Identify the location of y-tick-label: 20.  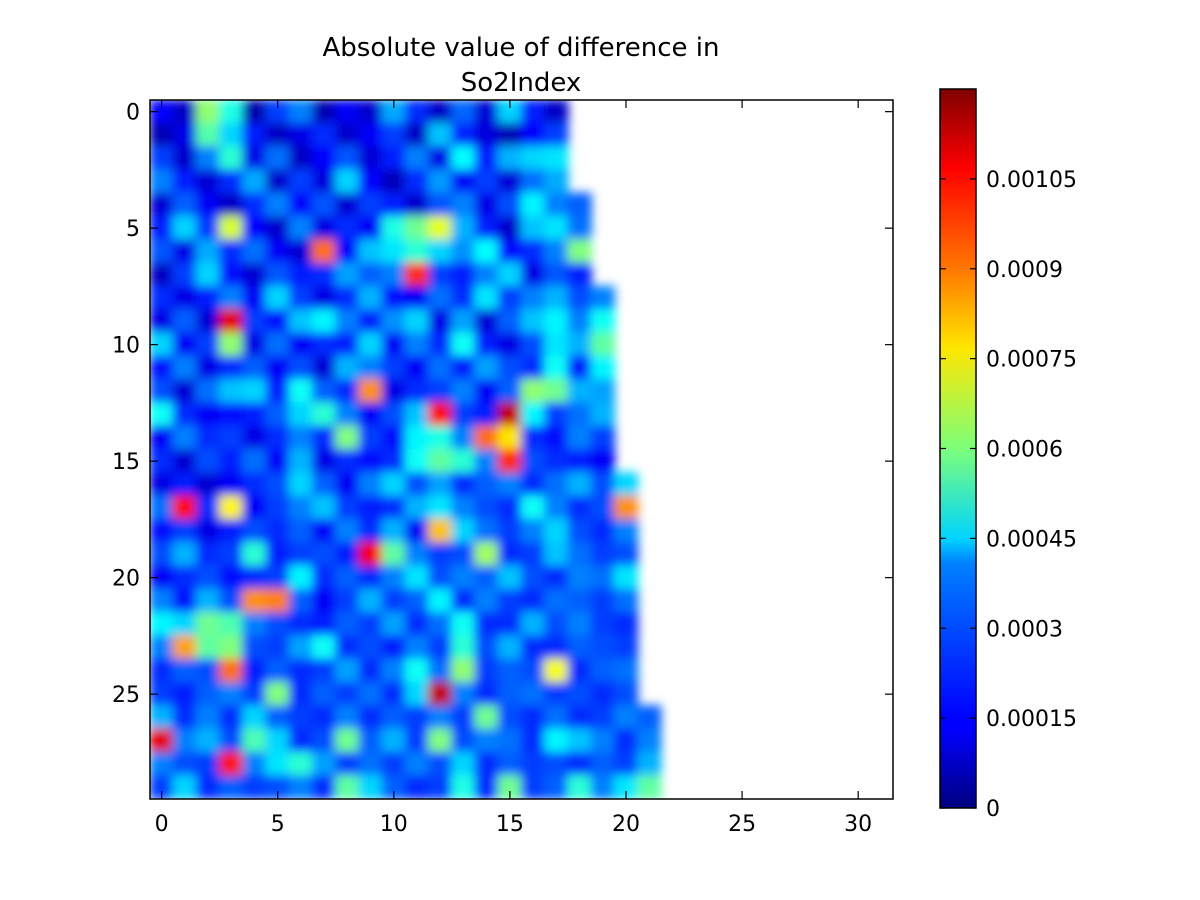
(126, 579).